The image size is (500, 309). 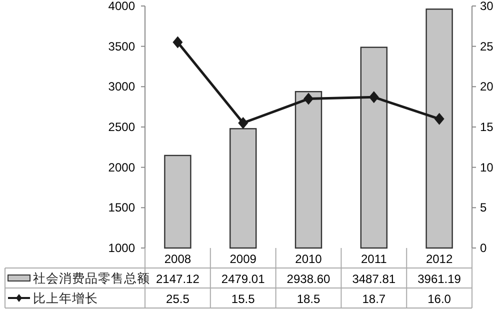 What do you see at coordinates (122, 127) in the screenshot?
I see `y-tick-label: 2500` at bounding box center [122, 127].